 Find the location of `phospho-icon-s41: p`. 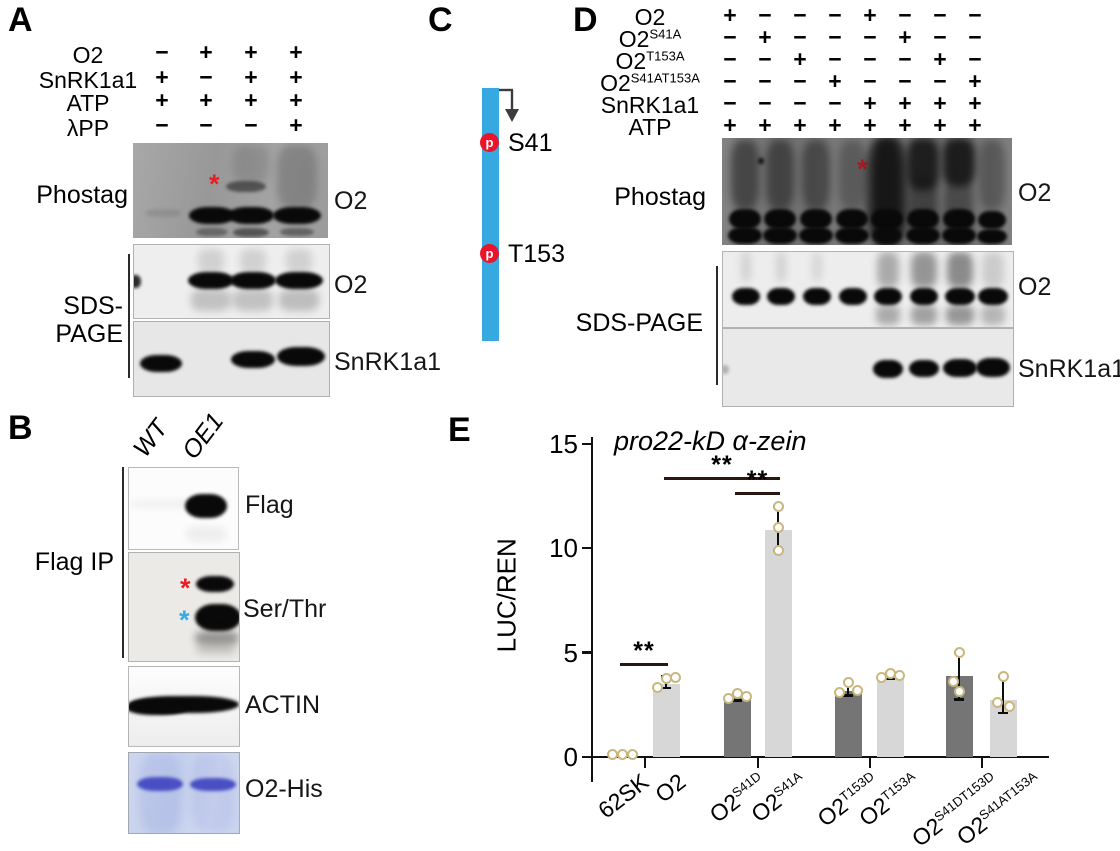

phospho-icon-s41: p is located at coordinates (489, 142).